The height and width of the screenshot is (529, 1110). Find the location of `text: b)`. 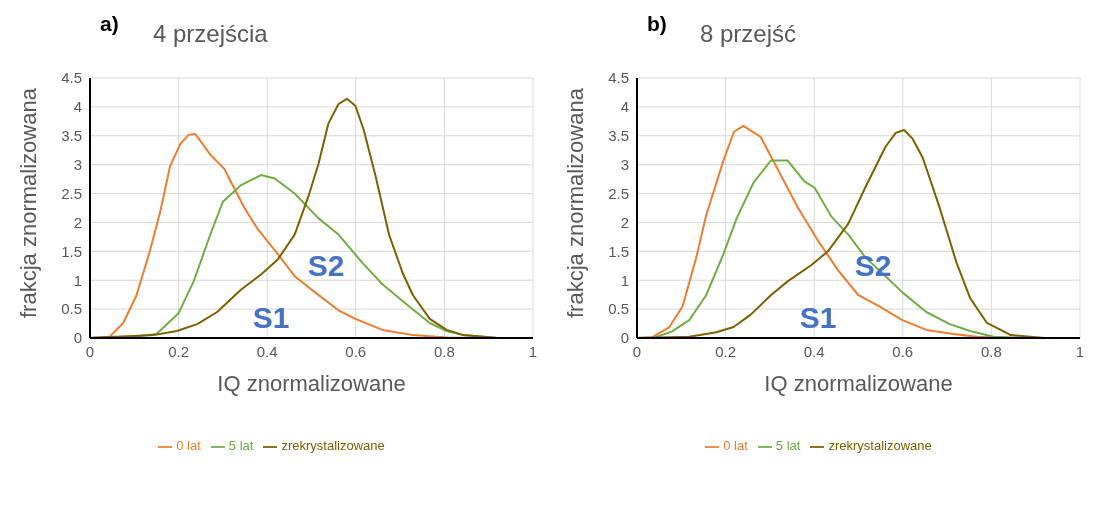

text: b) is located at coordinates (657, 24).